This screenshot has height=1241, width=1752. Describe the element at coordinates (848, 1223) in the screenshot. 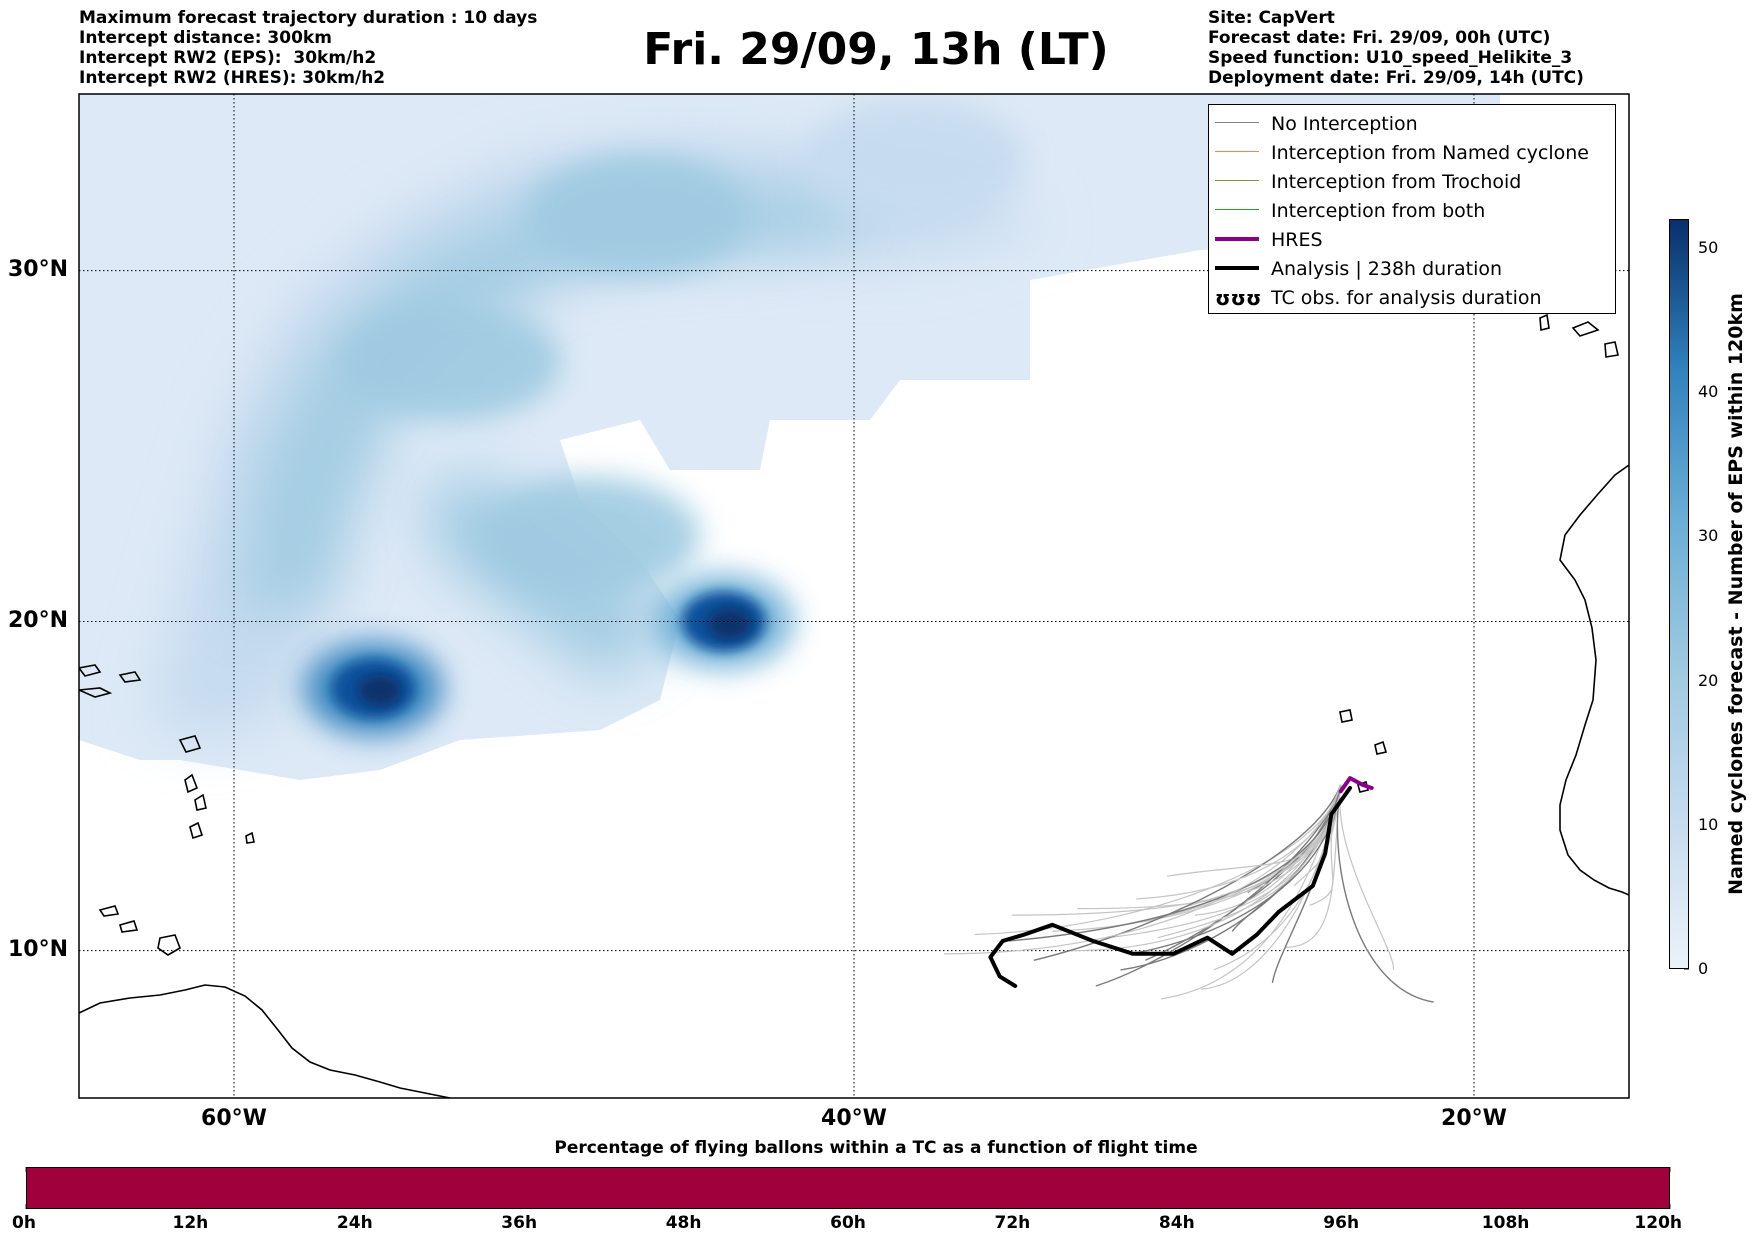

I see `timeline-tick-label: 60h` at that location.